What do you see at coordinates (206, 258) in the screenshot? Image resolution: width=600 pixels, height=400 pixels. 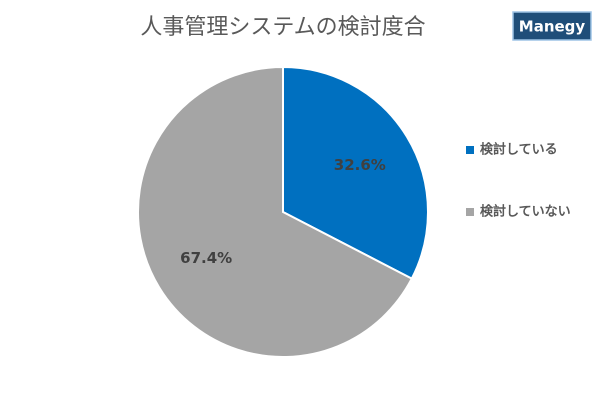 I see `data-label: 67.4%` at bounding box center [206, 258].